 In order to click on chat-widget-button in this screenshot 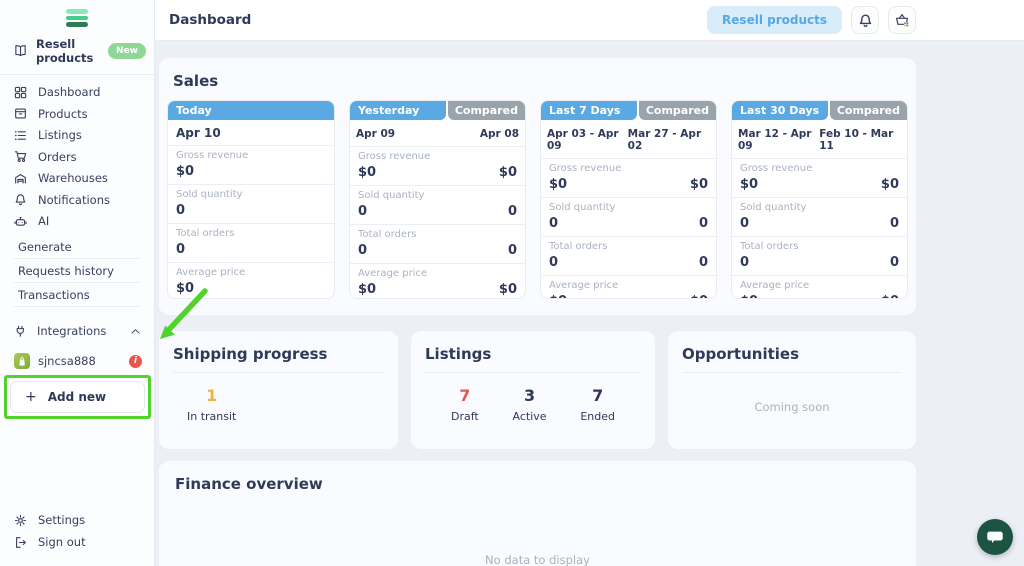, I will do `click(995, 537)`.